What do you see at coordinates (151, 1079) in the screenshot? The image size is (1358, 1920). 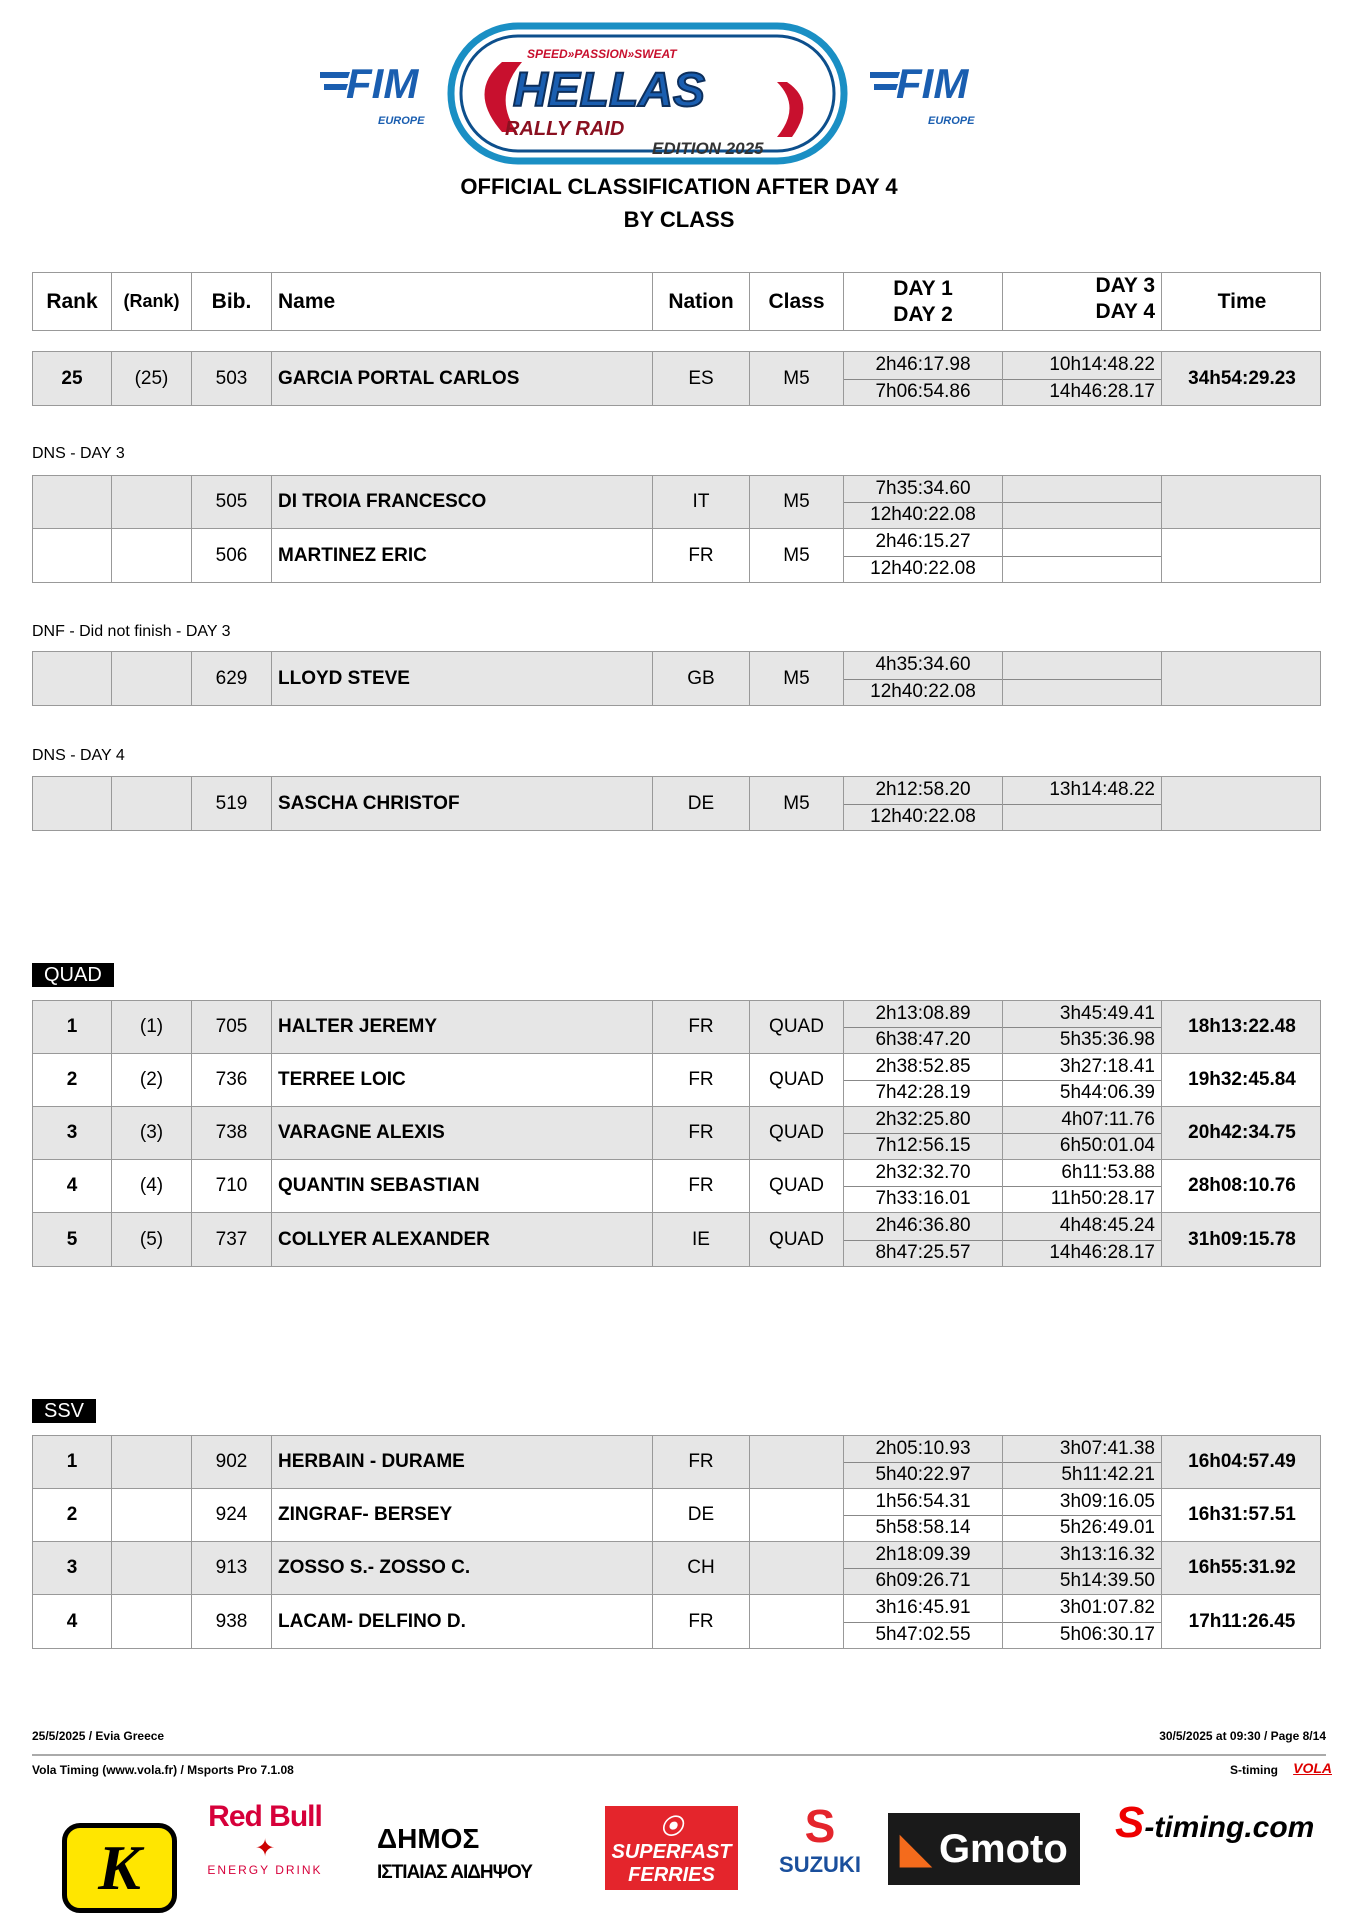 I see `prev_rank-value: (2)` at bounding box center [151, 1079].